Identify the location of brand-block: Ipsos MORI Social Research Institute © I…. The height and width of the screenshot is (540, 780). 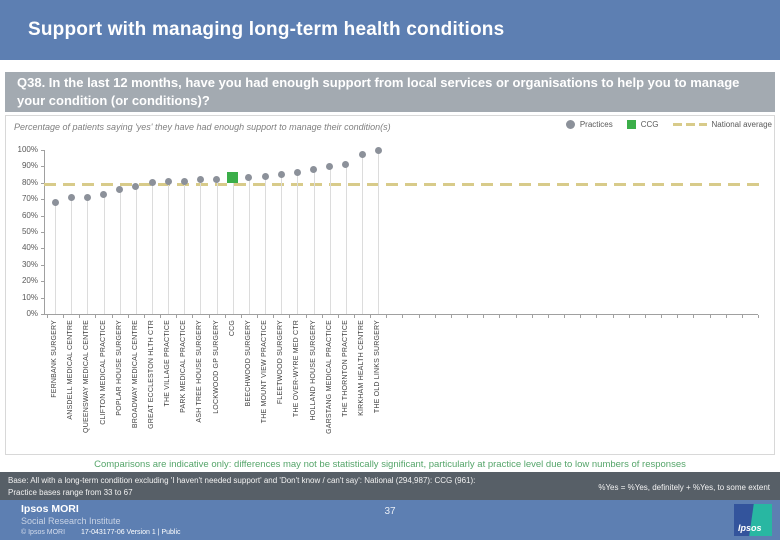
(101, 519).